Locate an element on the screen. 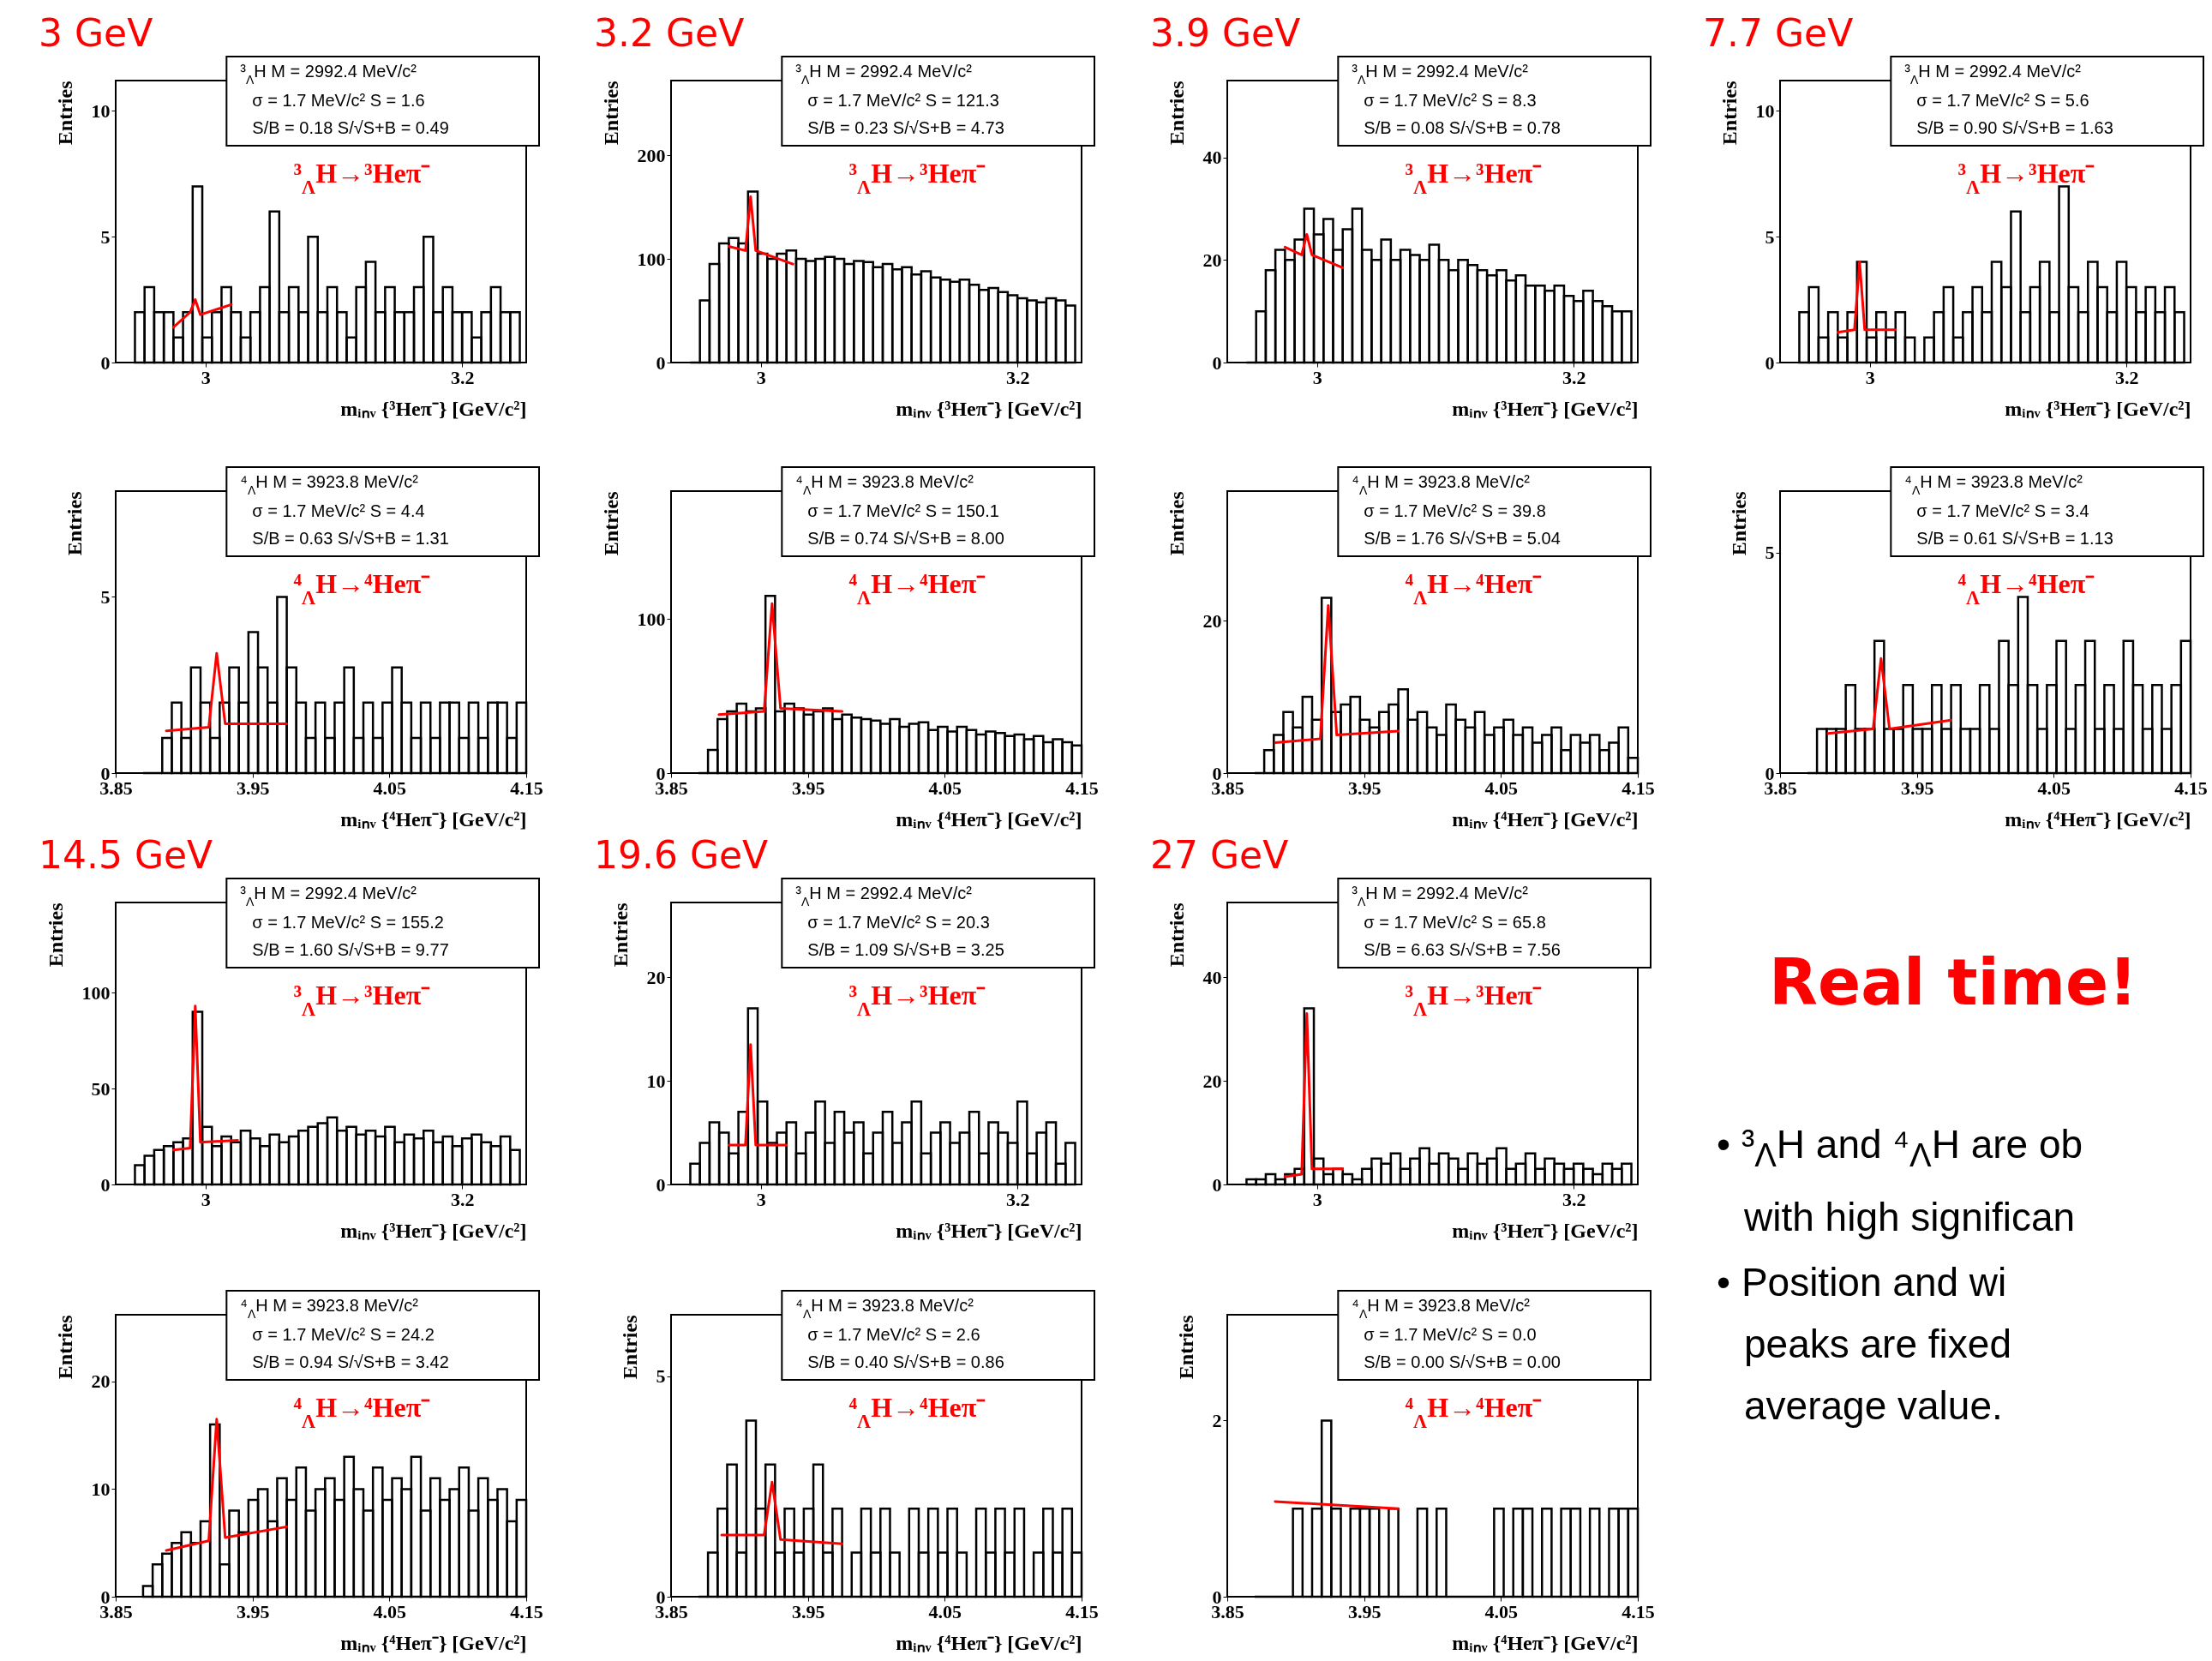 This screenshot has width=2212, height=1661. annotation: S/B = 0.18 S/√S+B = 0.49 is located at coordinates (351, 128).